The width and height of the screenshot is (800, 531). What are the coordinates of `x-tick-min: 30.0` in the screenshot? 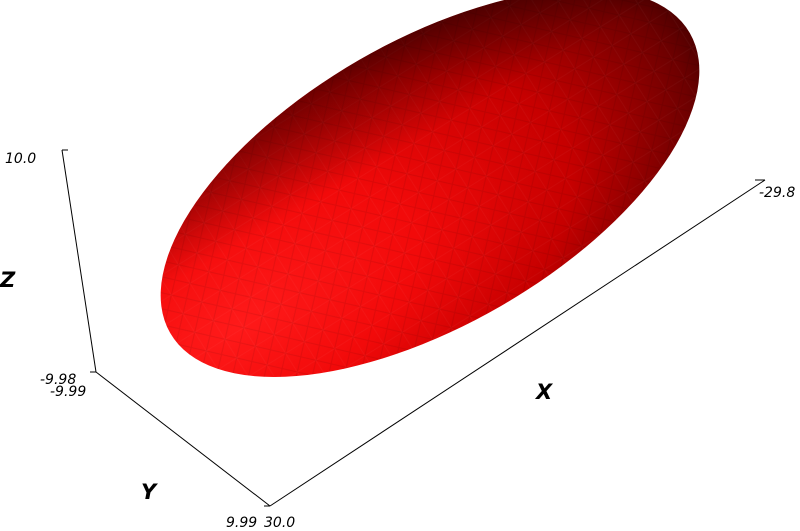 It's located at (279, 523).